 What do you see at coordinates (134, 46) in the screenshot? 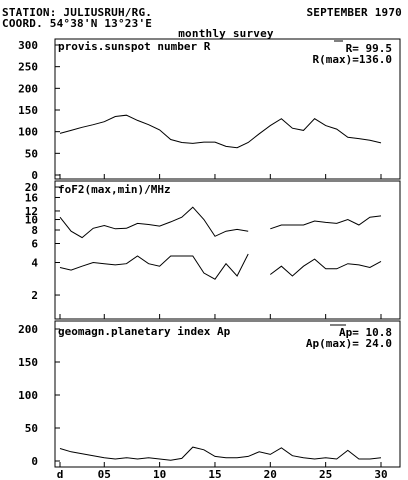
I see `sunspot-panel-title: provis.sunspot number R` at bounding box center [134, 46].